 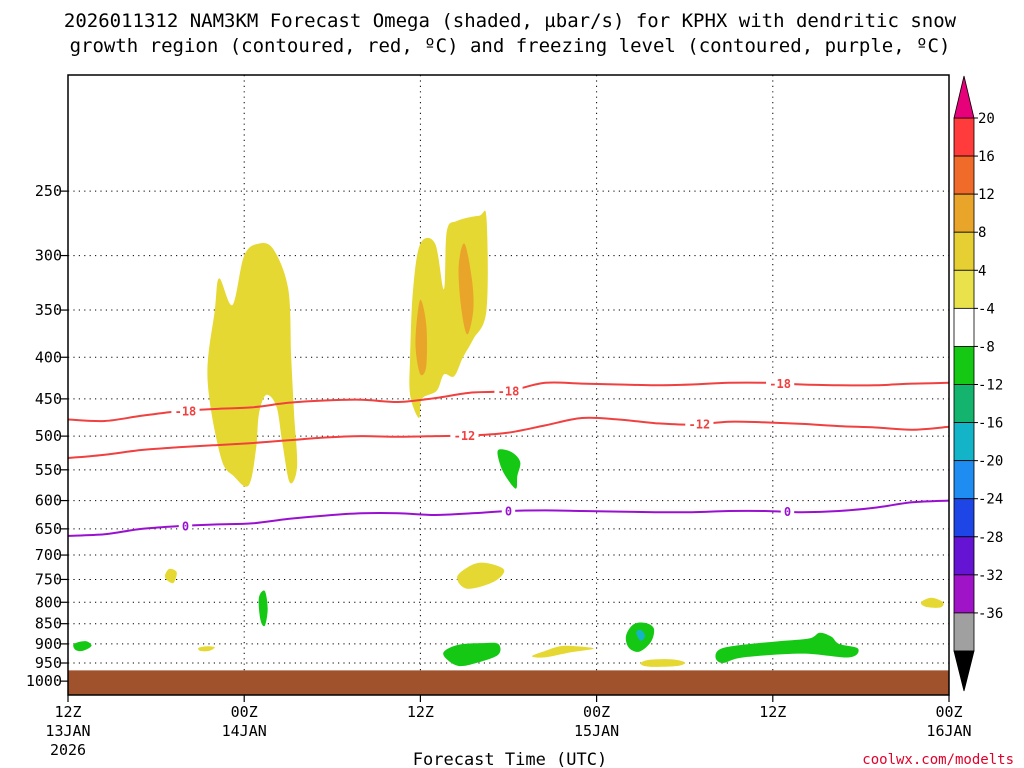 What do you see at coordinates (48, 529) in the screenshot?
I see `y-tick-label-650: 650` at bounding box center [48, 529].